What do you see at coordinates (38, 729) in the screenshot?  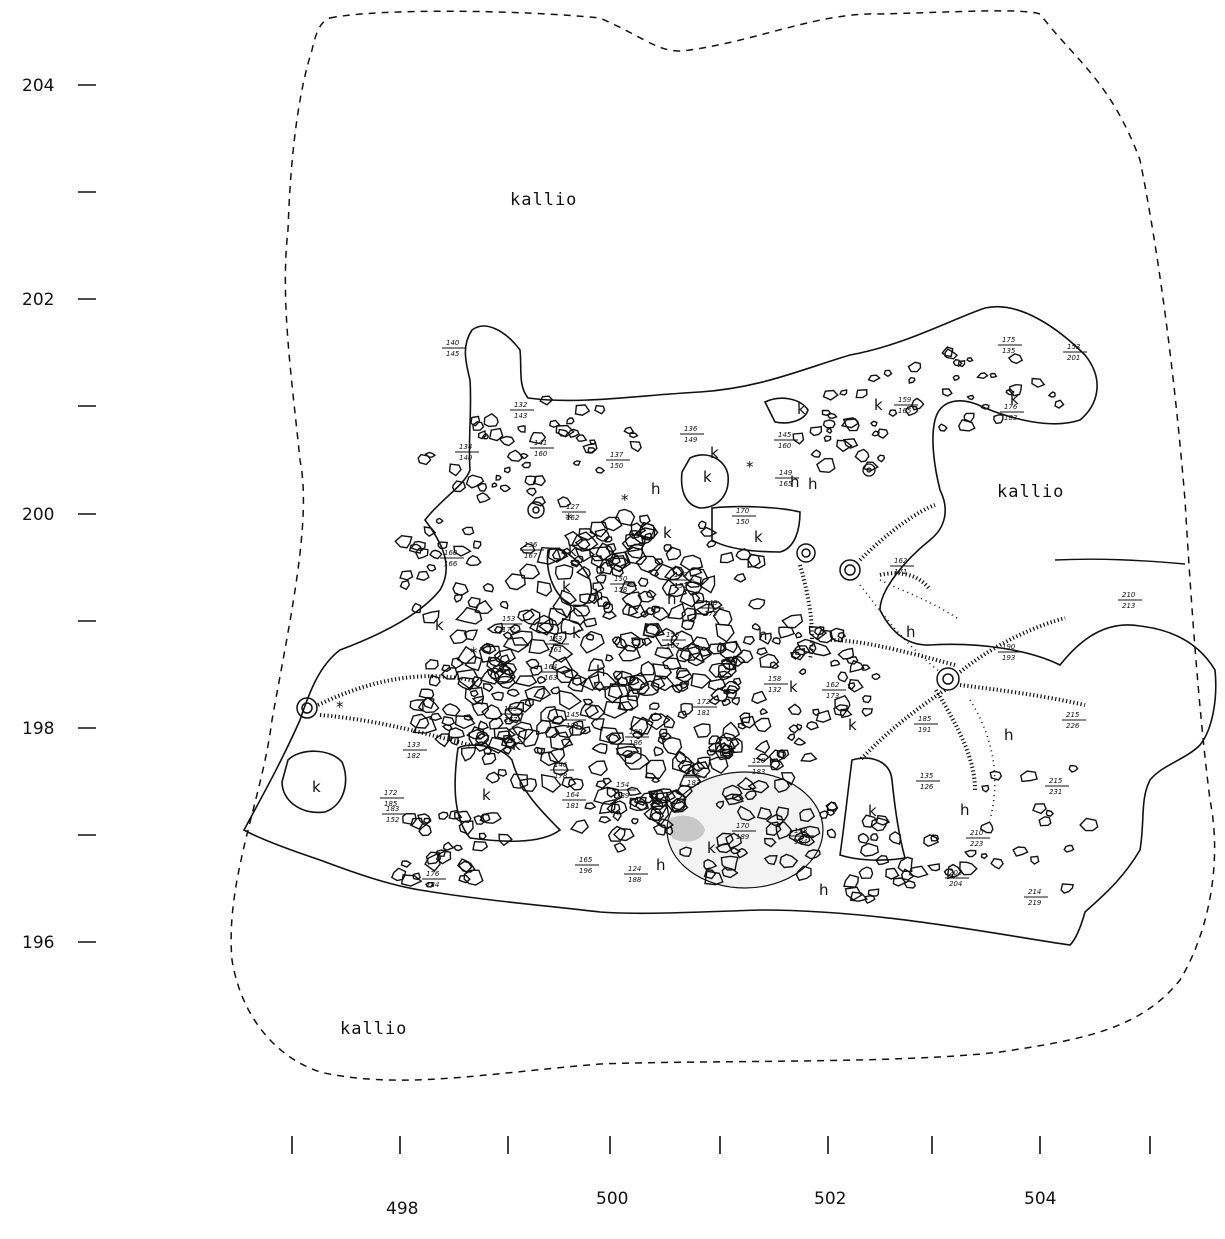 I see `y-tick-label: 198` at bounding box center [38, 729].